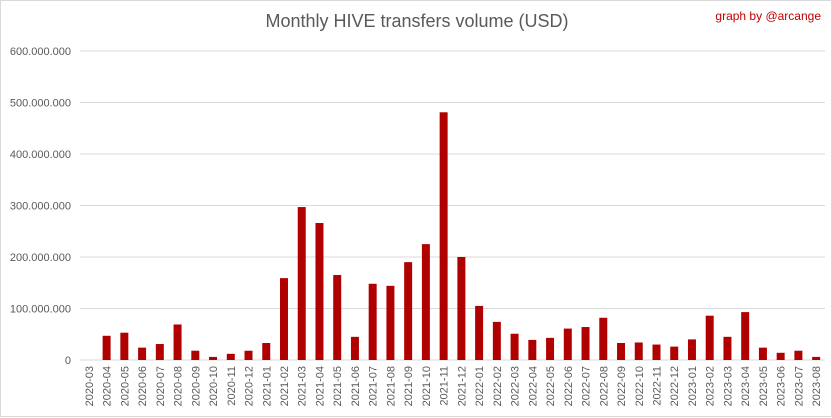 This screenshot has width=832, height=418. What do you see at coordinates (551, 386) in the screenshot?
I see `x-tick-label: 2022-05` at bounding box center [551, 386].